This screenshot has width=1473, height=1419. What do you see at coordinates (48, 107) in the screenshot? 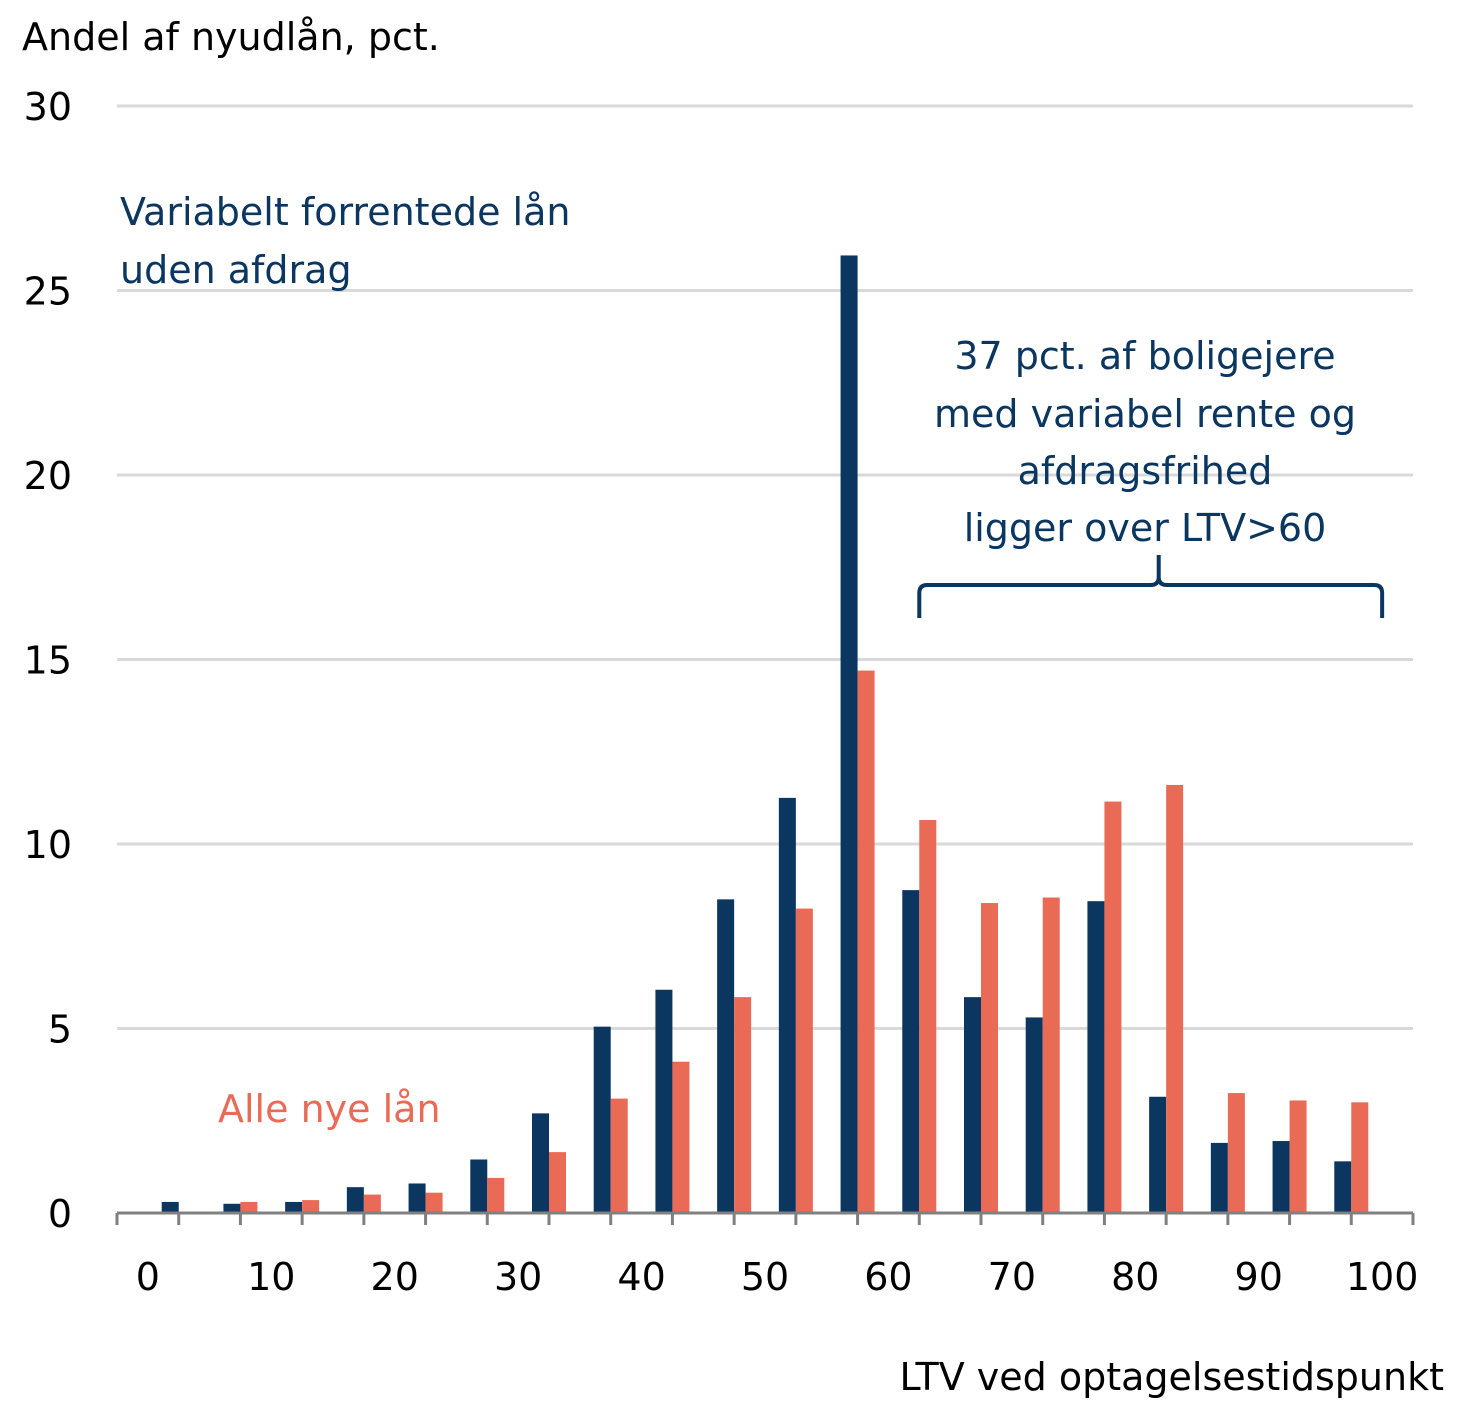
I see `y-tick-label: 30` at bounding box center [48, 107].